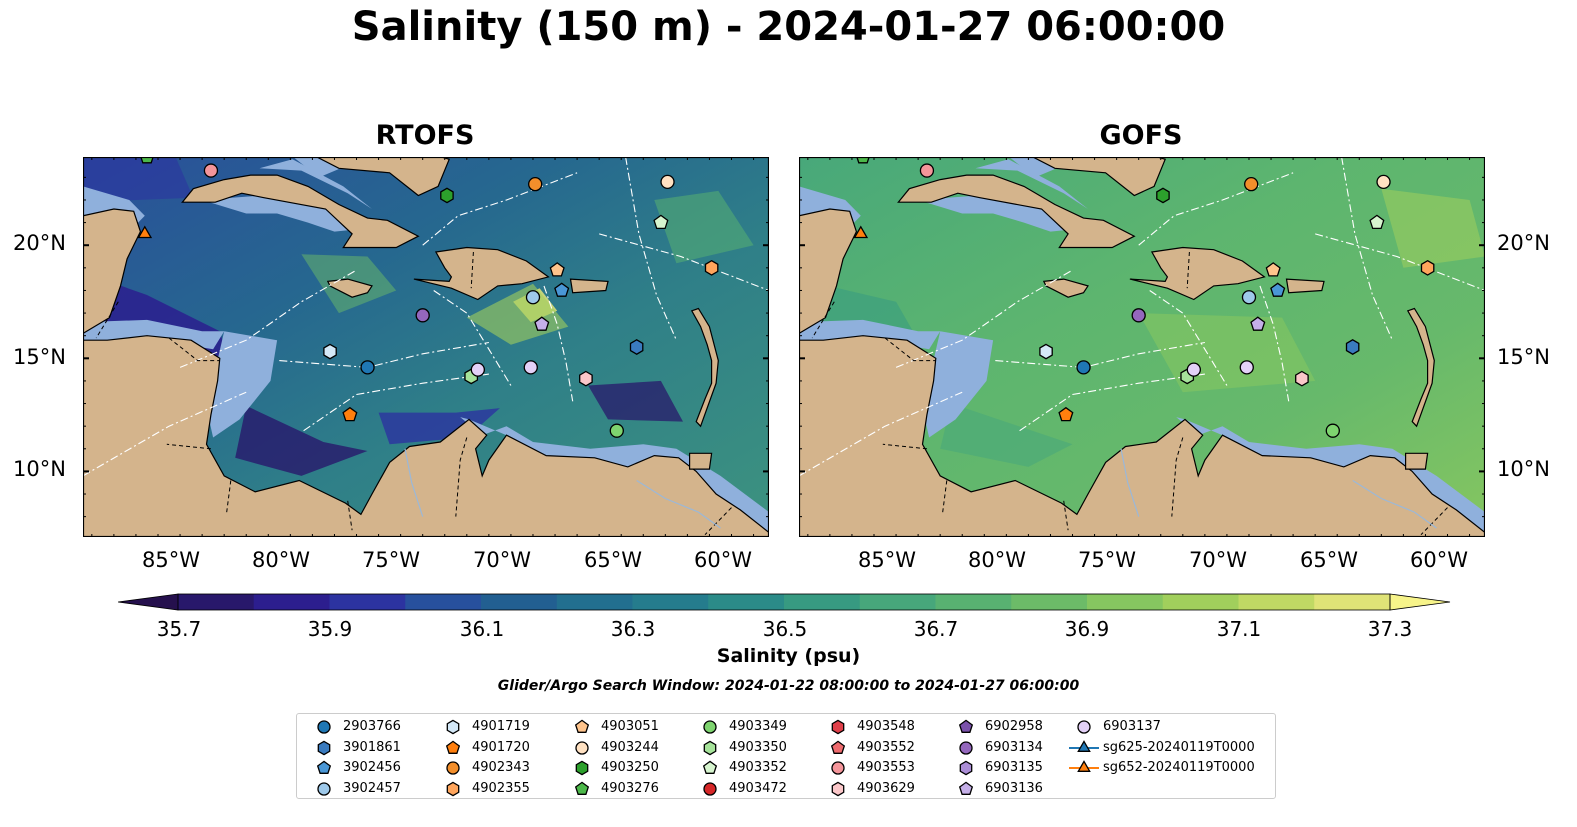 The height and width of the screenshot is (827, 1577). What do you see at coordinates (330, 629) in the screenshot?
I see `colorbar-tick-label: 35.9` at bounding box center [330, 629].